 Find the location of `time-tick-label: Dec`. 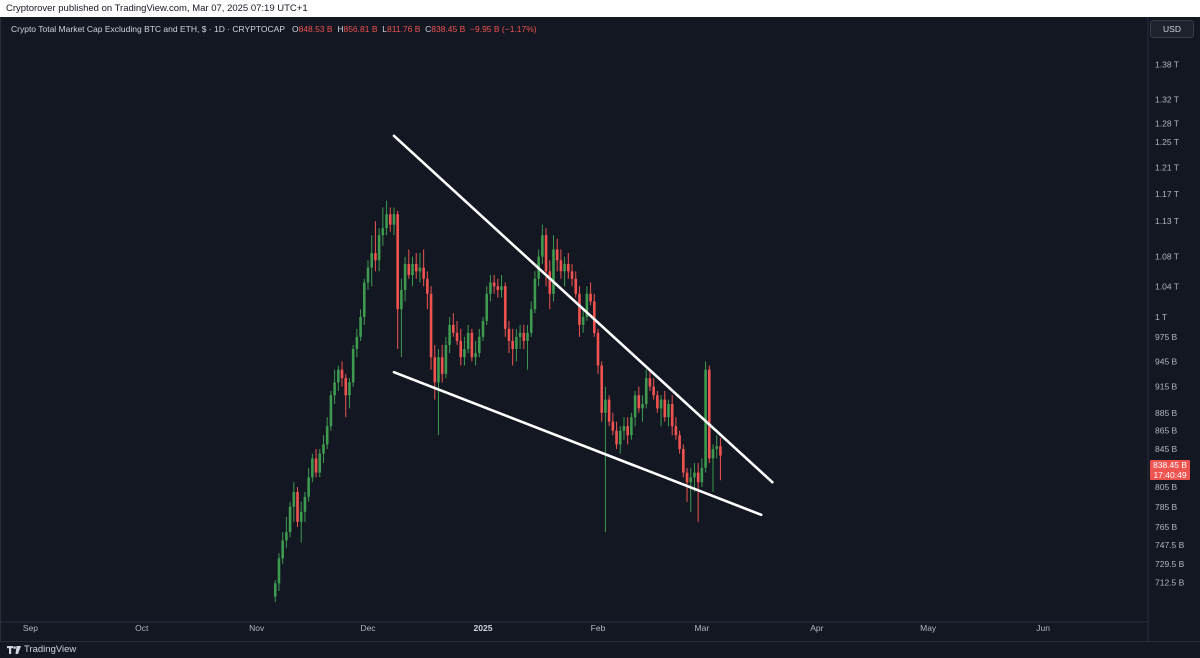

time-tick-label: Dec is located at coordinates (368, 628).